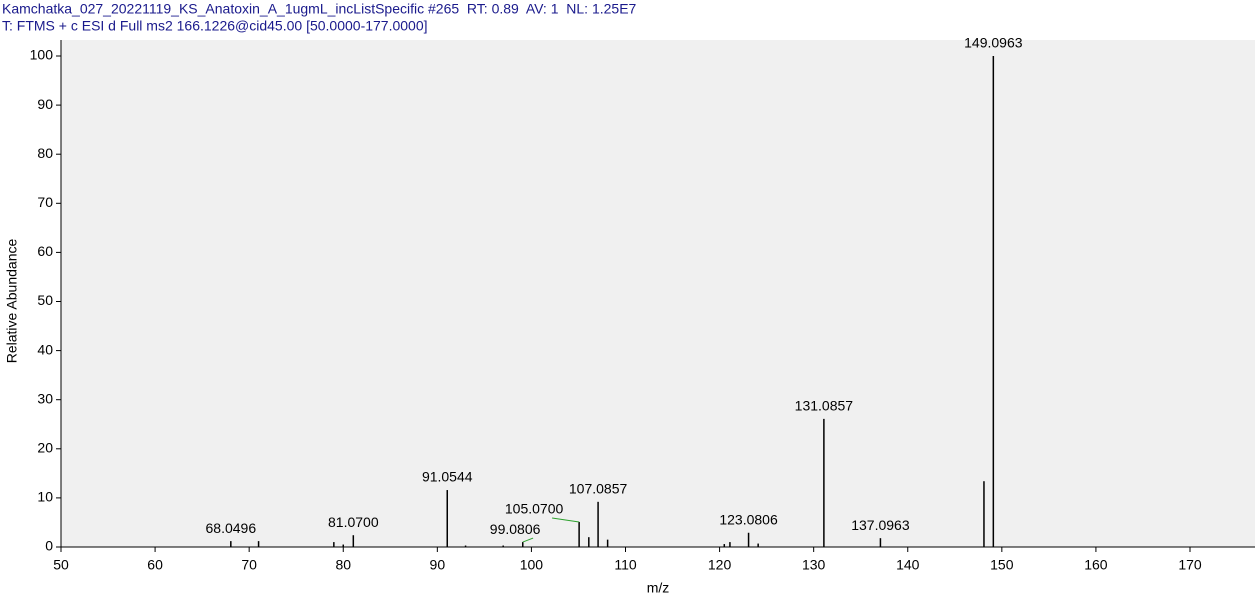 The image size is (1255, 607). Describe the element at coordinates (45, 349) in the screenshot. I see `y-tick-label: 40` at that location.